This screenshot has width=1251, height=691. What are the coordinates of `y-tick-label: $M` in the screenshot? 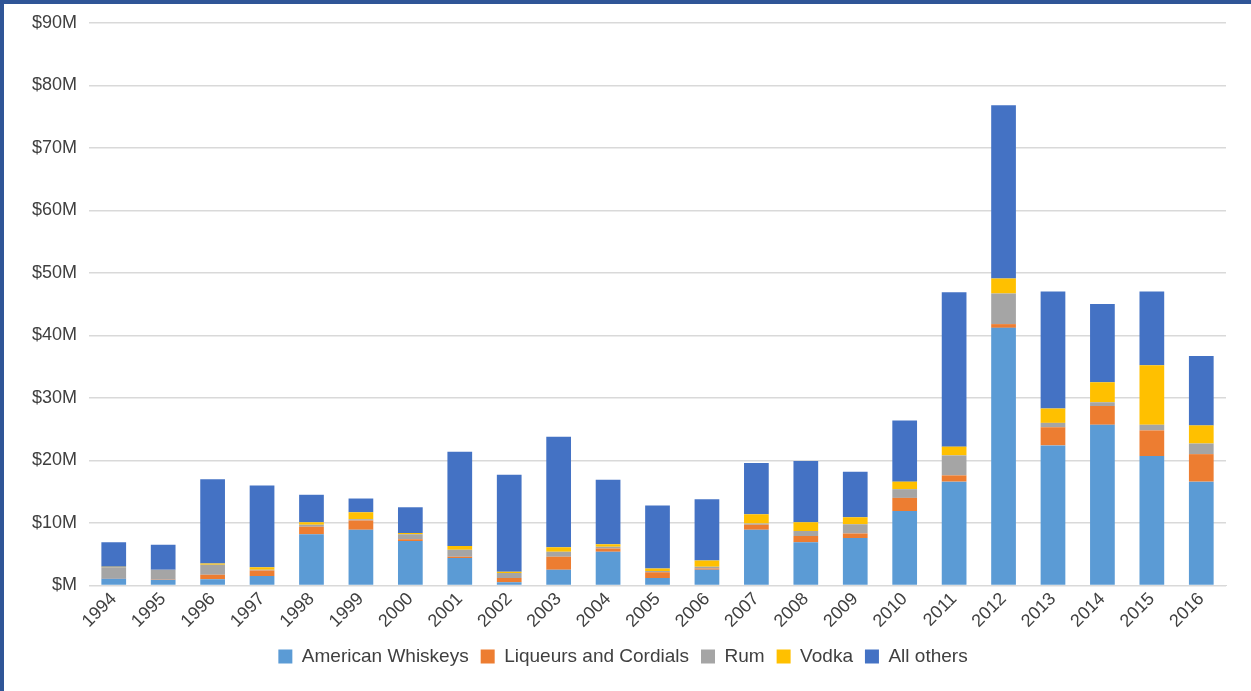 It's located at (65, 584).